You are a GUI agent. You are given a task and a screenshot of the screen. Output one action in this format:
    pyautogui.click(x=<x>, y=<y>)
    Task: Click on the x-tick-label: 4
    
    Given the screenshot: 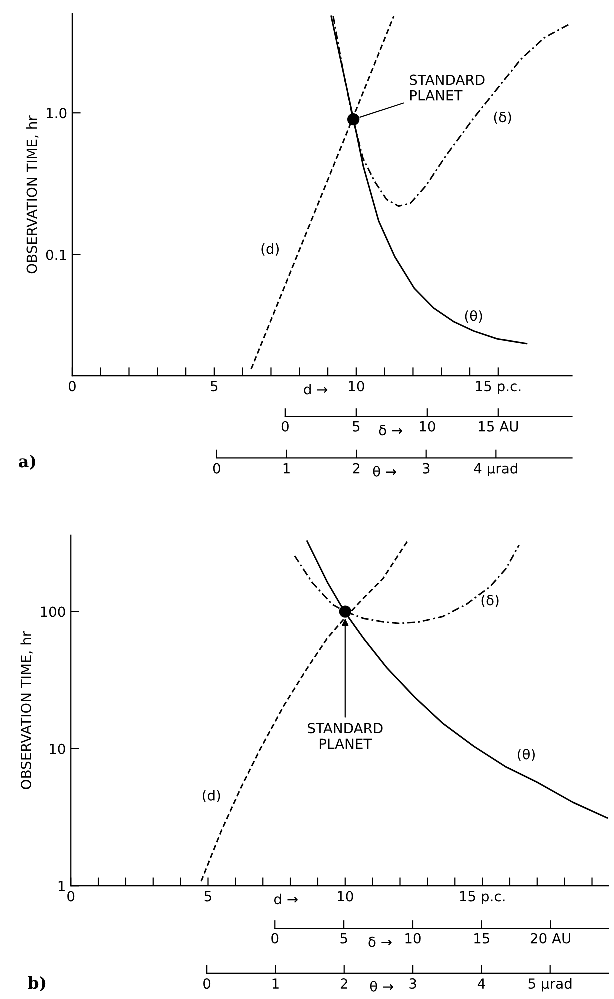 What is the action you would take?
    pyautogui.click(x=482, y=983)
    